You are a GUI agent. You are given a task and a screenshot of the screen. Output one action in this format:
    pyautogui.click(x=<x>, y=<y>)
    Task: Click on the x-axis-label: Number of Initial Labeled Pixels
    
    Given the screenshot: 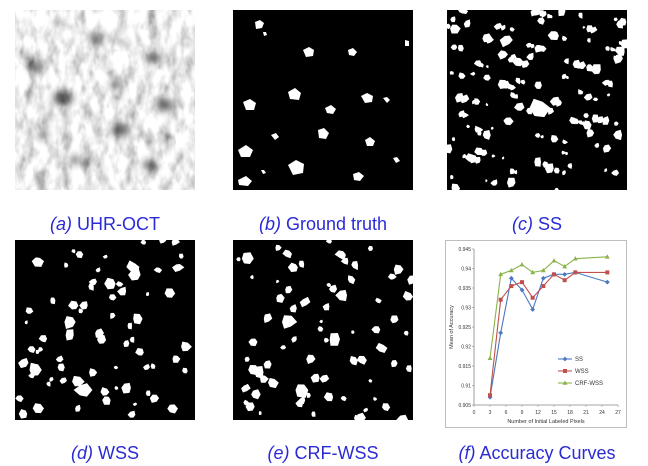 What is the action you would take?
    pyautogui.click(x=546, y=422)
    